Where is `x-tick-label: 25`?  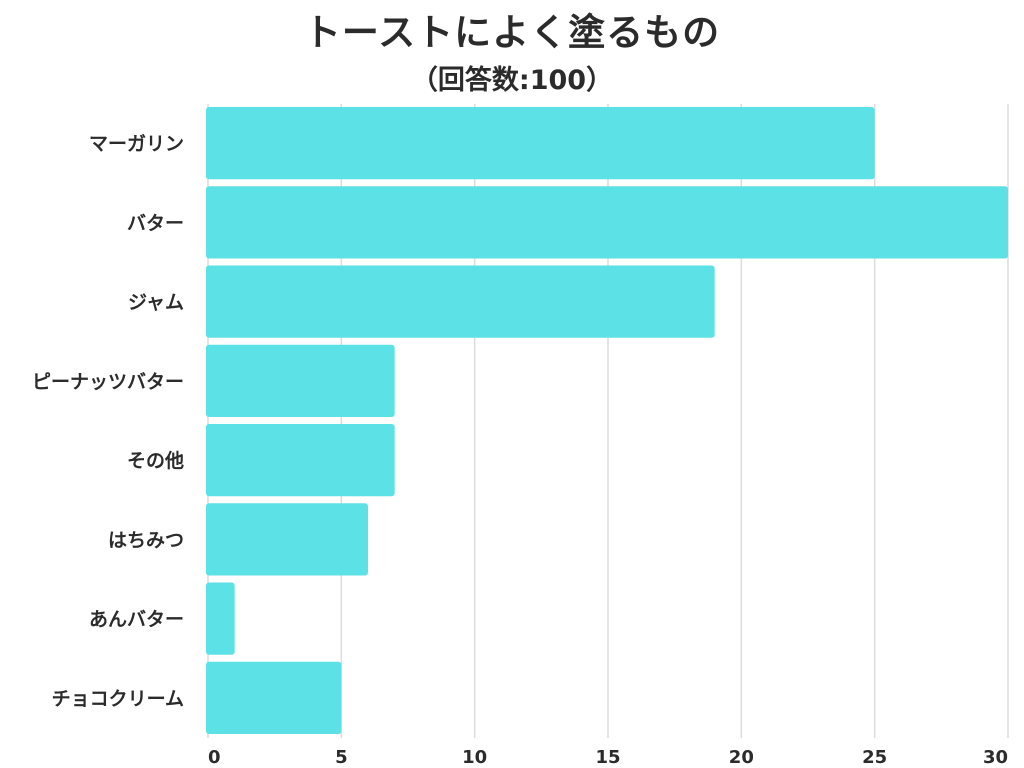
x-tick-label: 25 is located at coordinates (874, 757).